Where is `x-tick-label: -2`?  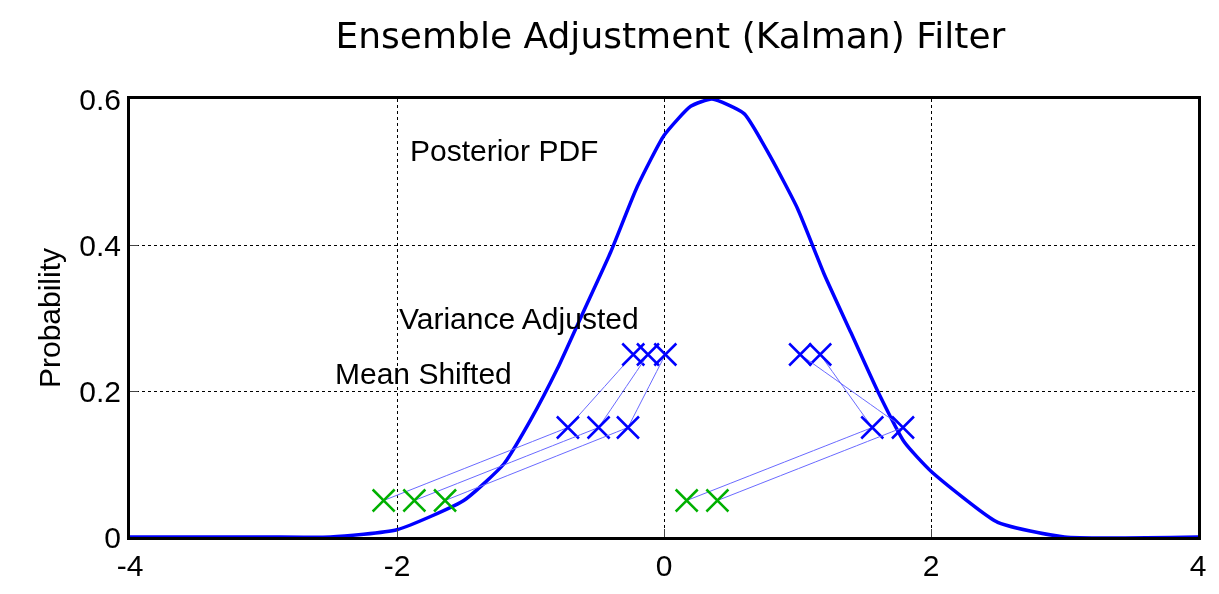
x-tick-label: -2 is located at coordinates (397, 565).